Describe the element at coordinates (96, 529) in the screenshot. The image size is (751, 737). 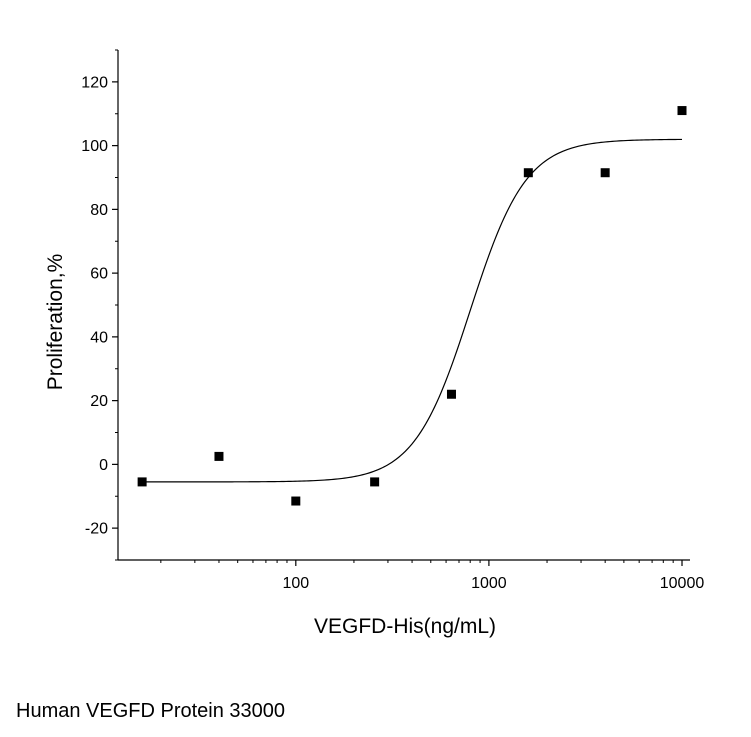
I see `y-tick-label: -20` at that location.